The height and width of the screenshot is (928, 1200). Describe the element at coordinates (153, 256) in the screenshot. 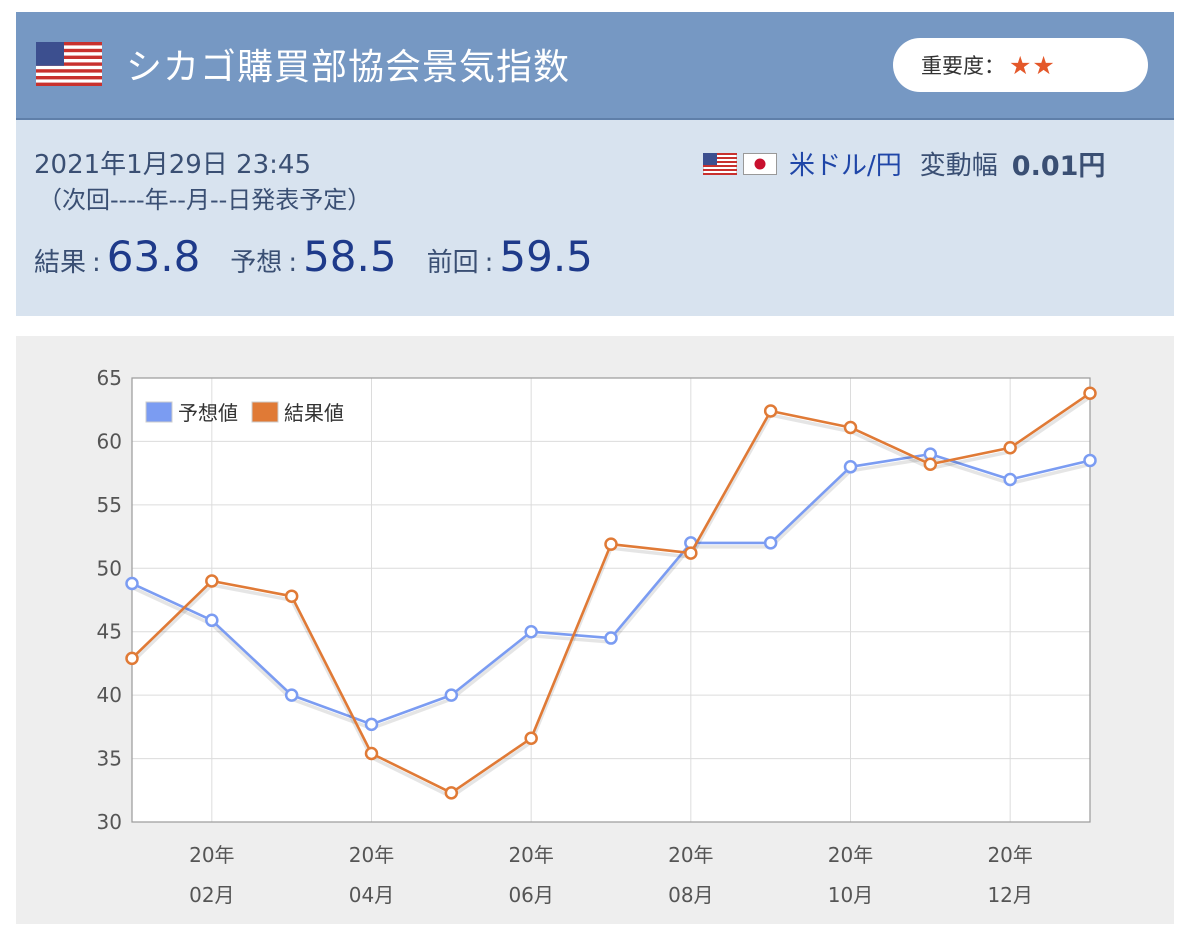

I see `result-value: 63.8` at that location.